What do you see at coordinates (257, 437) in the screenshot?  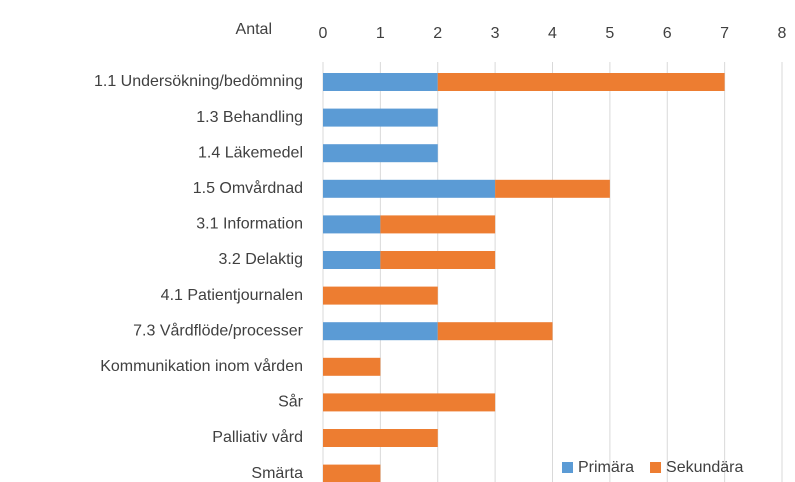 I see `y-tick-label: Palliativ vård` at bounding box center [257, 437].